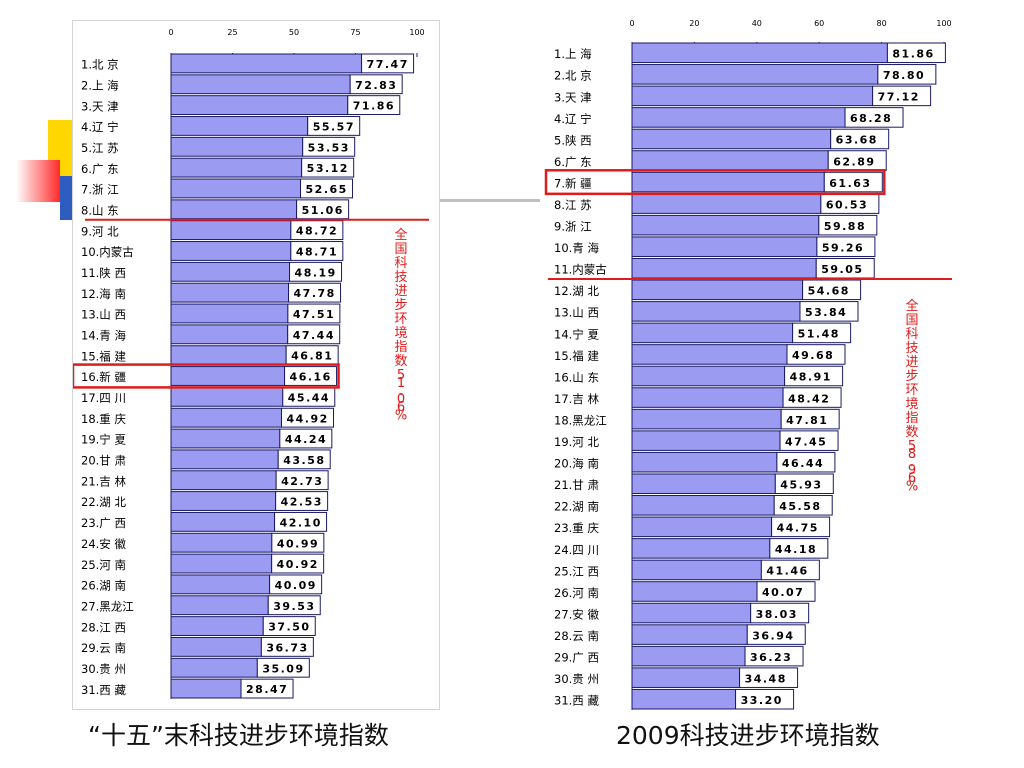 This screenshot has height=768, width=1024. What do you see at coordinates (576, 658) in the screenshot?
I see `right-category-label: 29.广 西` at bounding box center [576, 658].